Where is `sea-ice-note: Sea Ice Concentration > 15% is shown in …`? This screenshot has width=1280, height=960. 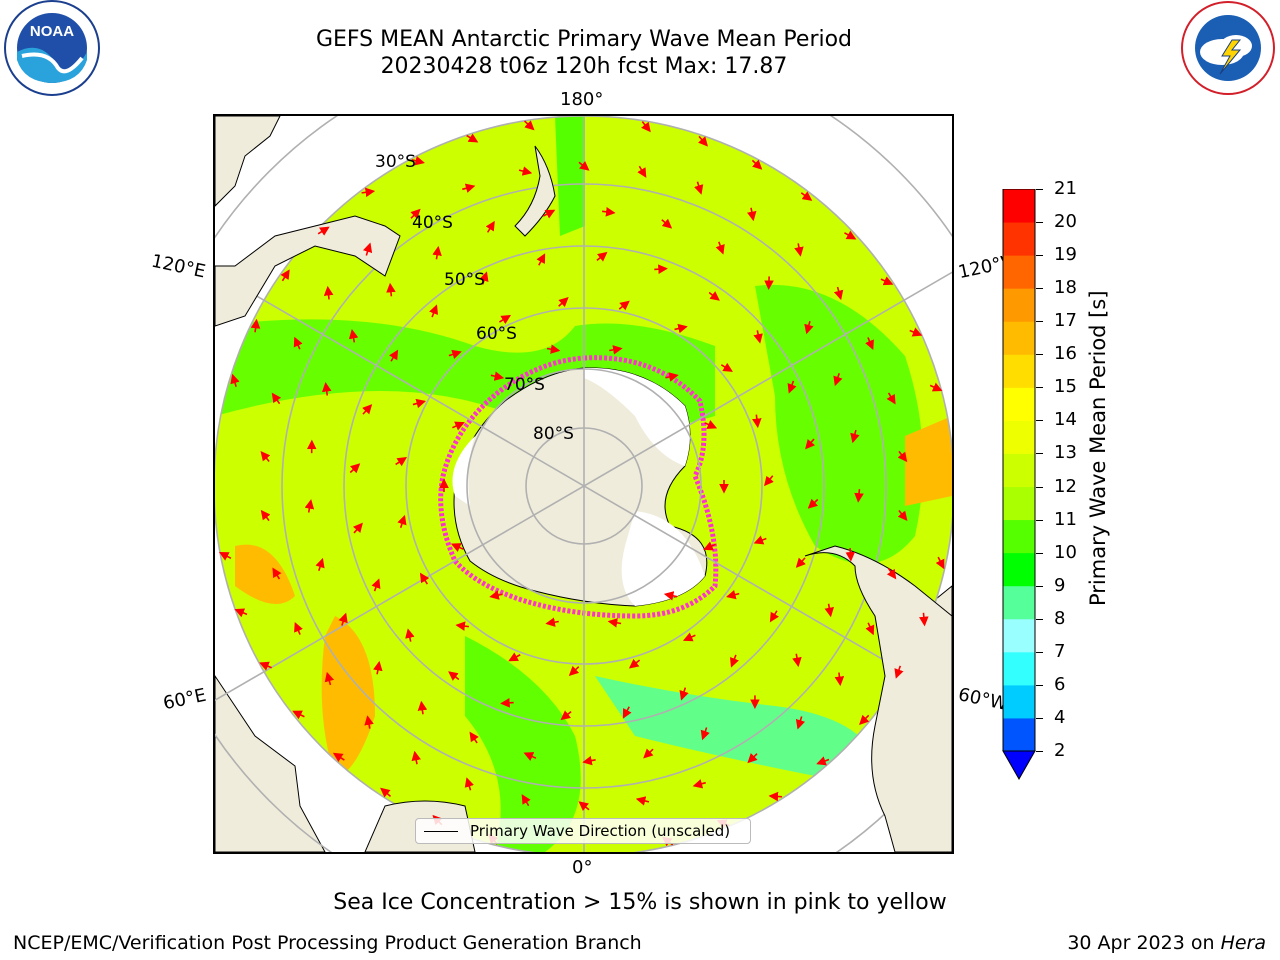 sea-ice-note: Sea Ice Concentration > 15% is shown in … is located at coordinates (640, 902).